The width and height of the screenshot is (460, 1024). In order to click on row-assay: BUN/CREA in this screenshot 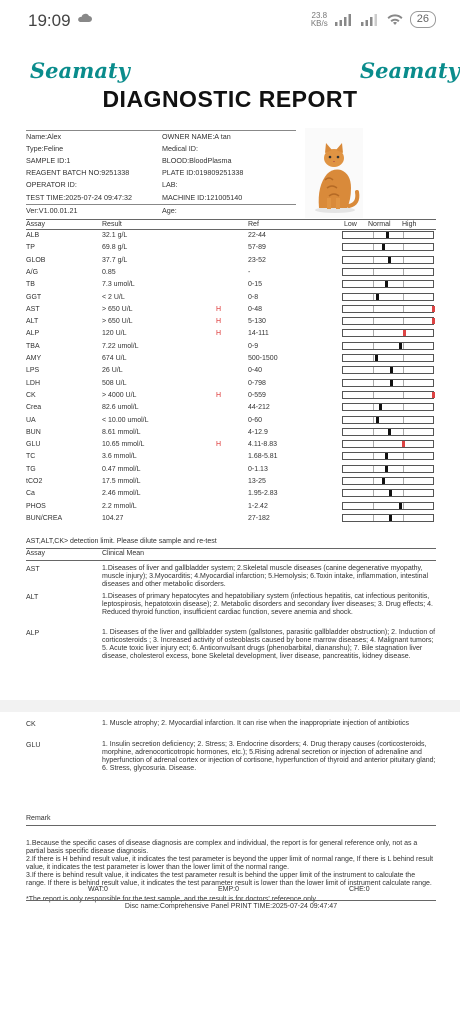, I will do `click(44, 518)`.